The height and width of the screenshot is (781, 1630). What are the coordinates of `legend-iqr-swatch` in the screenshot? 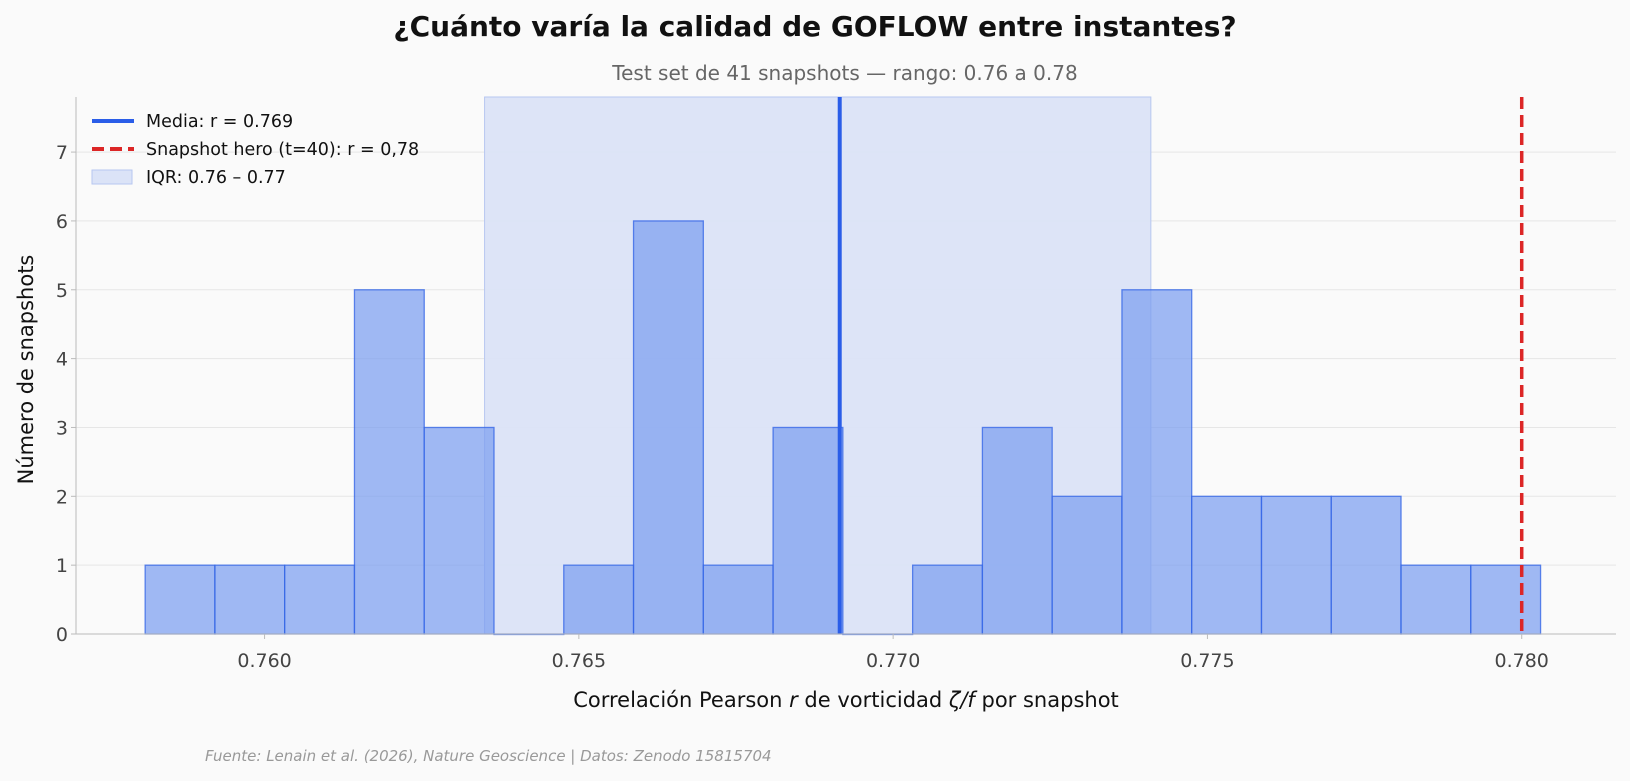 It's located at (112, 177).